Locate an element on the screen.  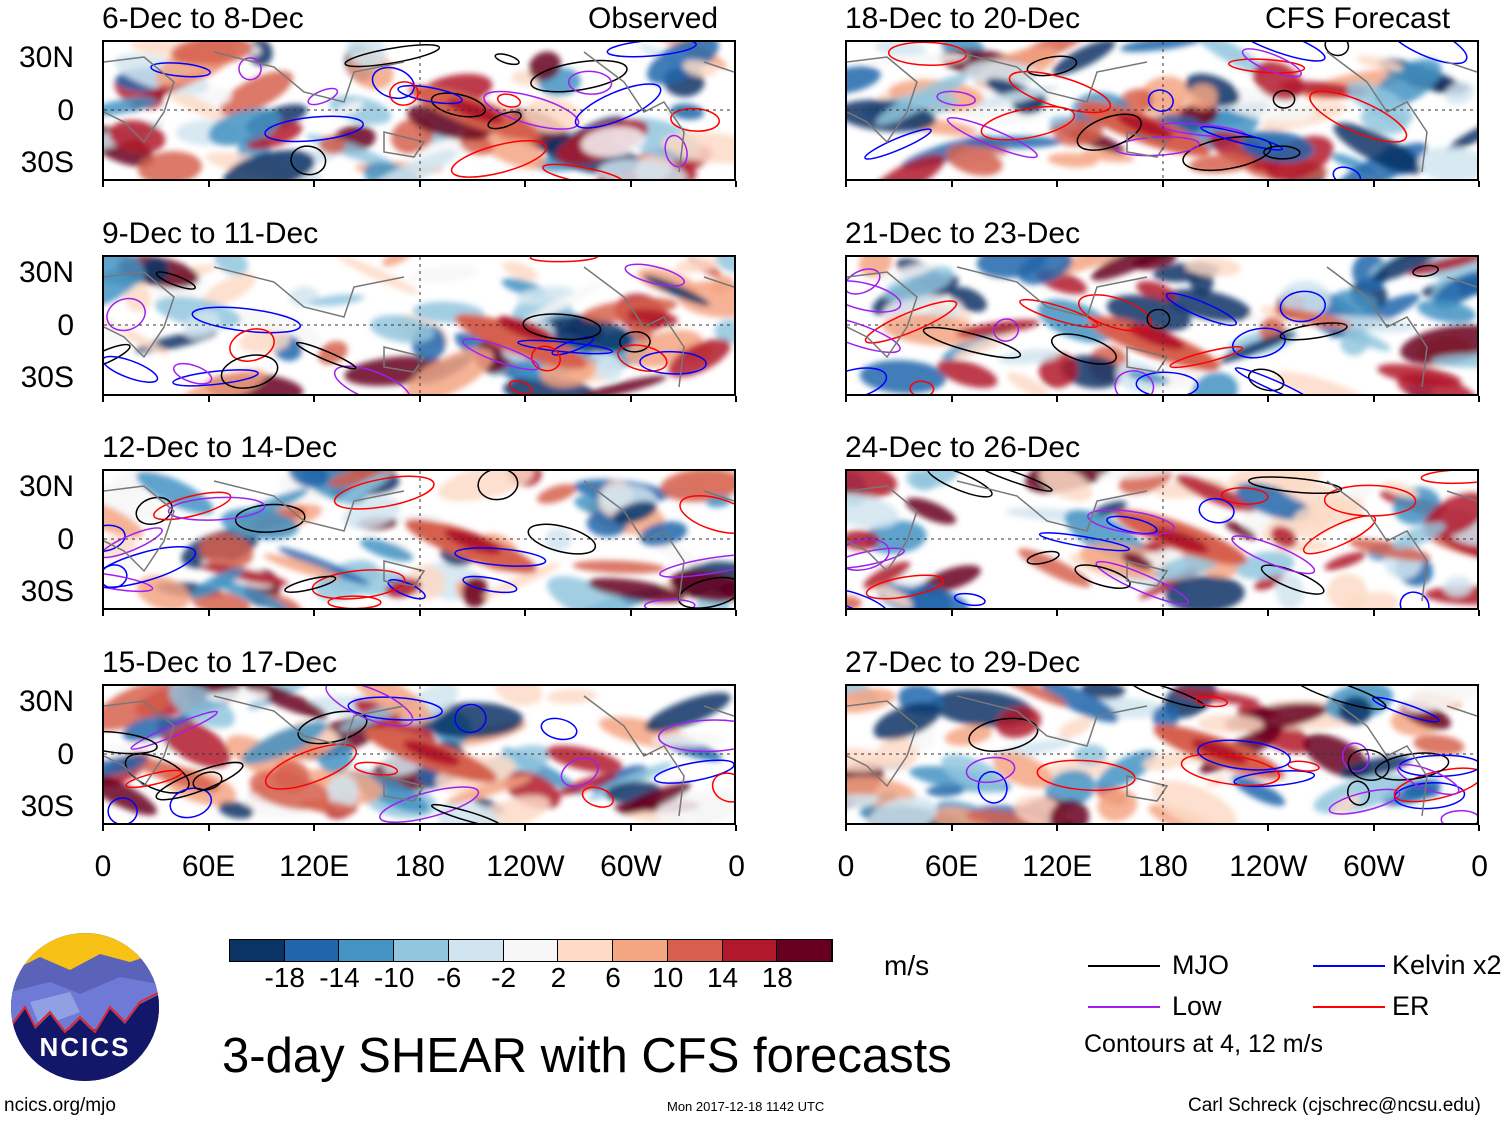
colorbar-label: -18 is located at coordinates (284, 977).